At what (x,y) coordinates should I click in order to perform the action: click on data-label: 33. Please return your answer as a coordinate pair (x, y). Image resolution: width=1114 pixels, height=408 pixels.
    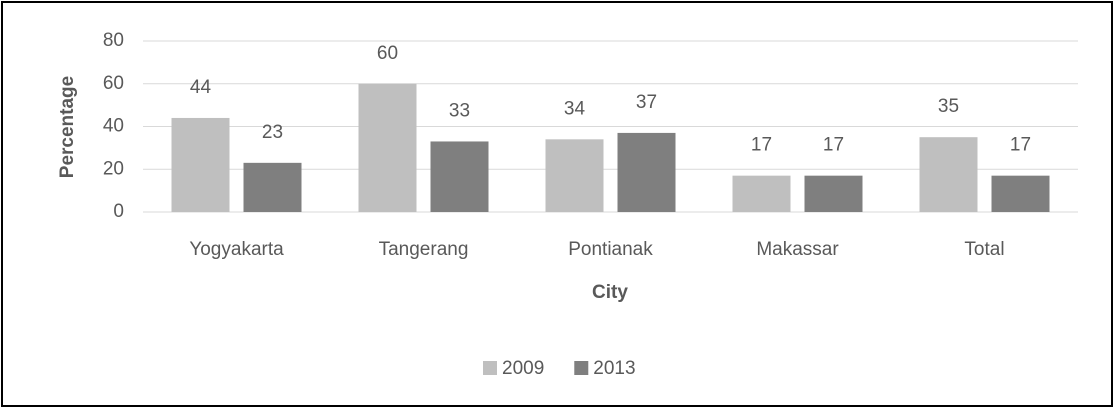
    Looking at the image, I should click on (459, 110).